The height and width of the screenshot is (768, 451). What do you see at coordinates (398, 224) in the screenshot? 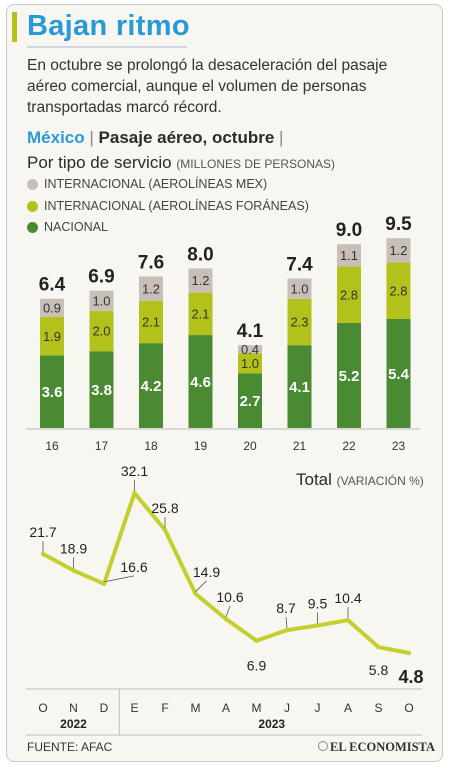
I see `bar-total-label: 9.5` at bounding box center [398, 224].